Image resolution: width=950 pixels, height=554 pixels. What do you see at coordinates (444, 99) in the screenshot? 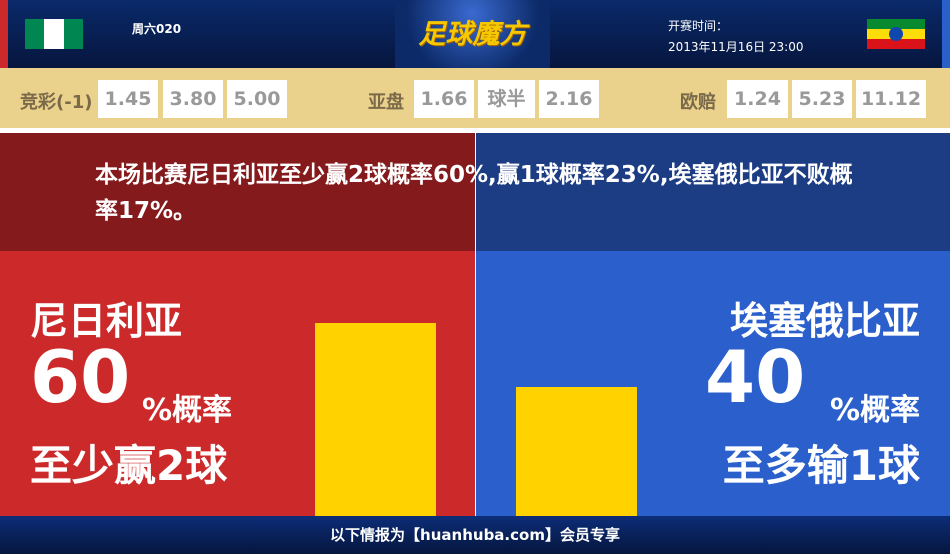
I see `yapan-odd: 1.66` at bounding box center [444, 99].